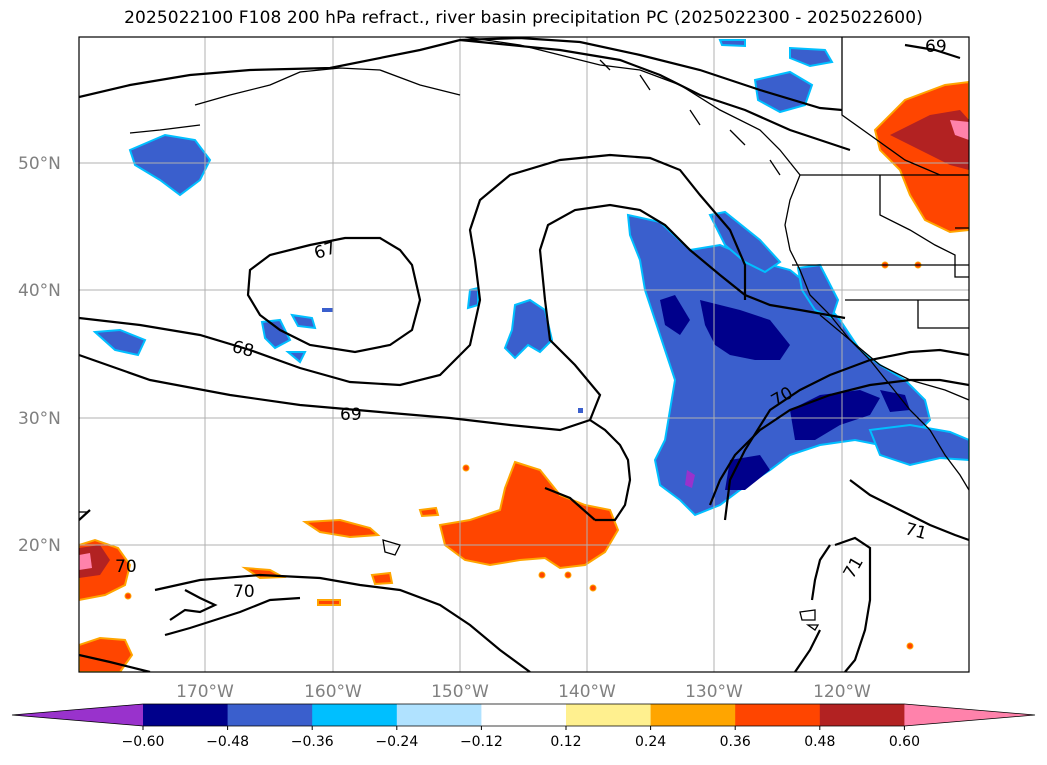 Image resolution: width=1047 pixels, height=765 pixels. Describe the element at coordinates (333, 692) in the screenshot. I see `lon-label: 160°W` at that location.